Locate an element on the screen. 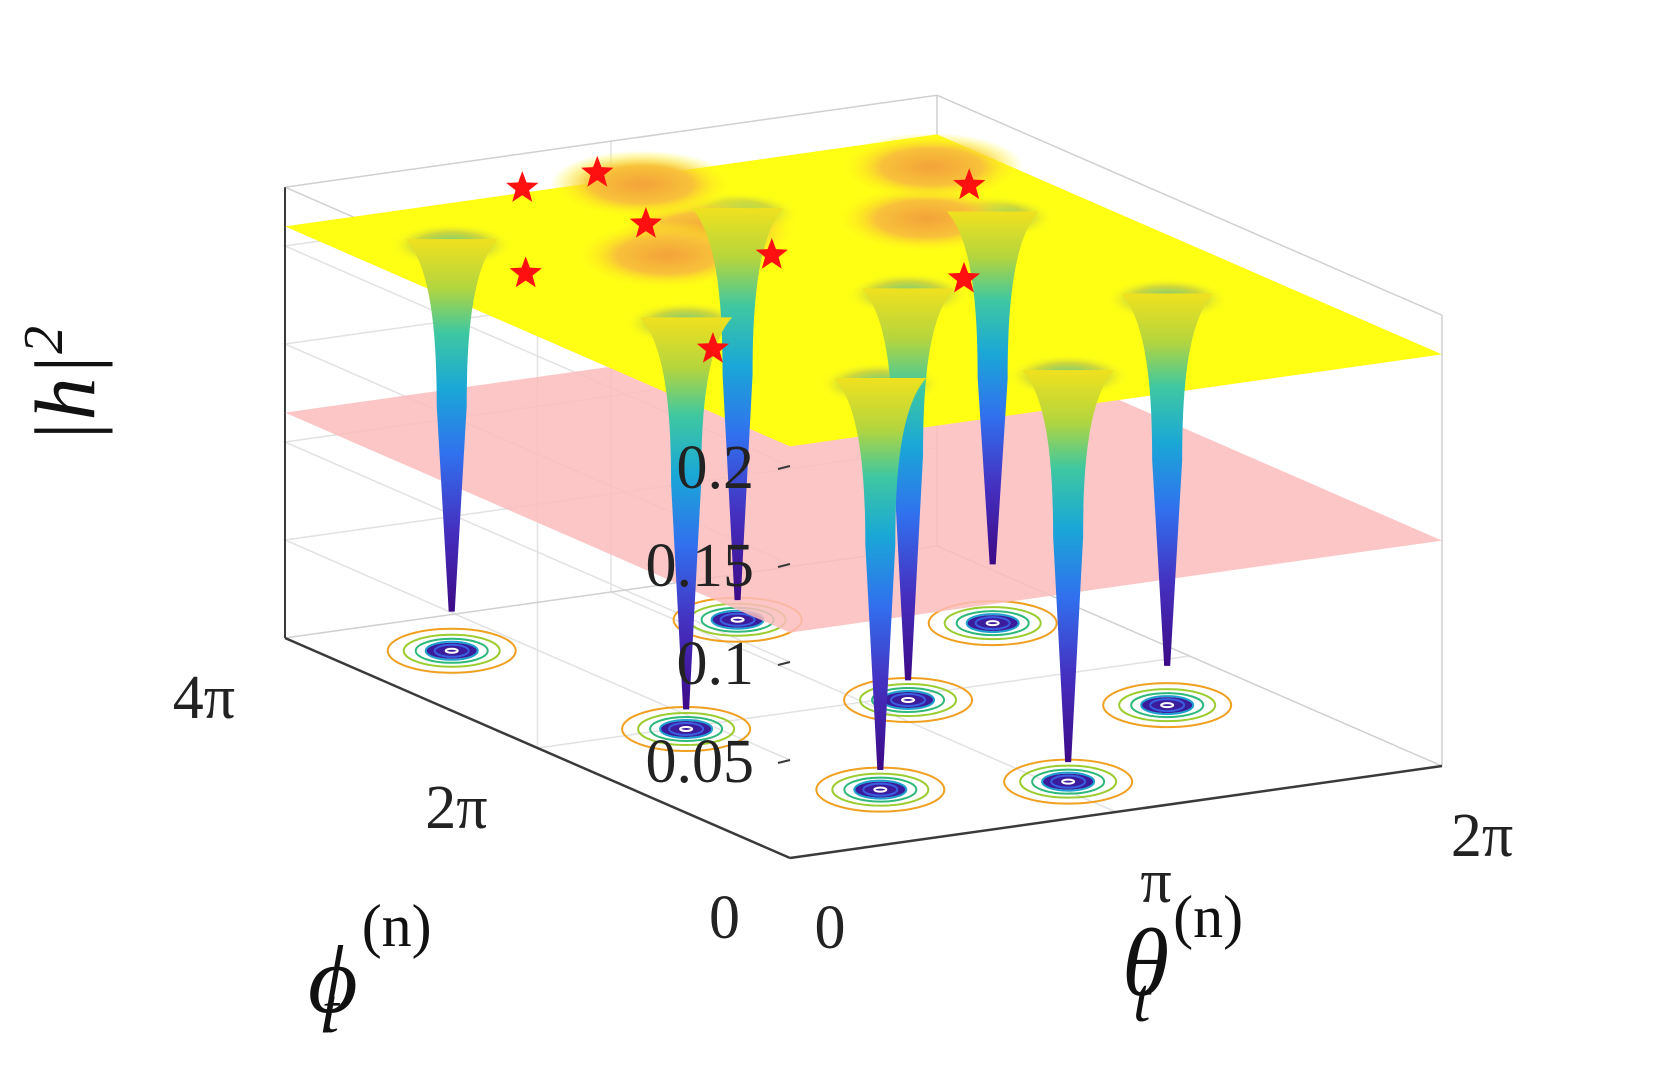 This screenshot has width=1660, height=1082. y-axis-label-sup: (n) is located at coordinates (397, 926).